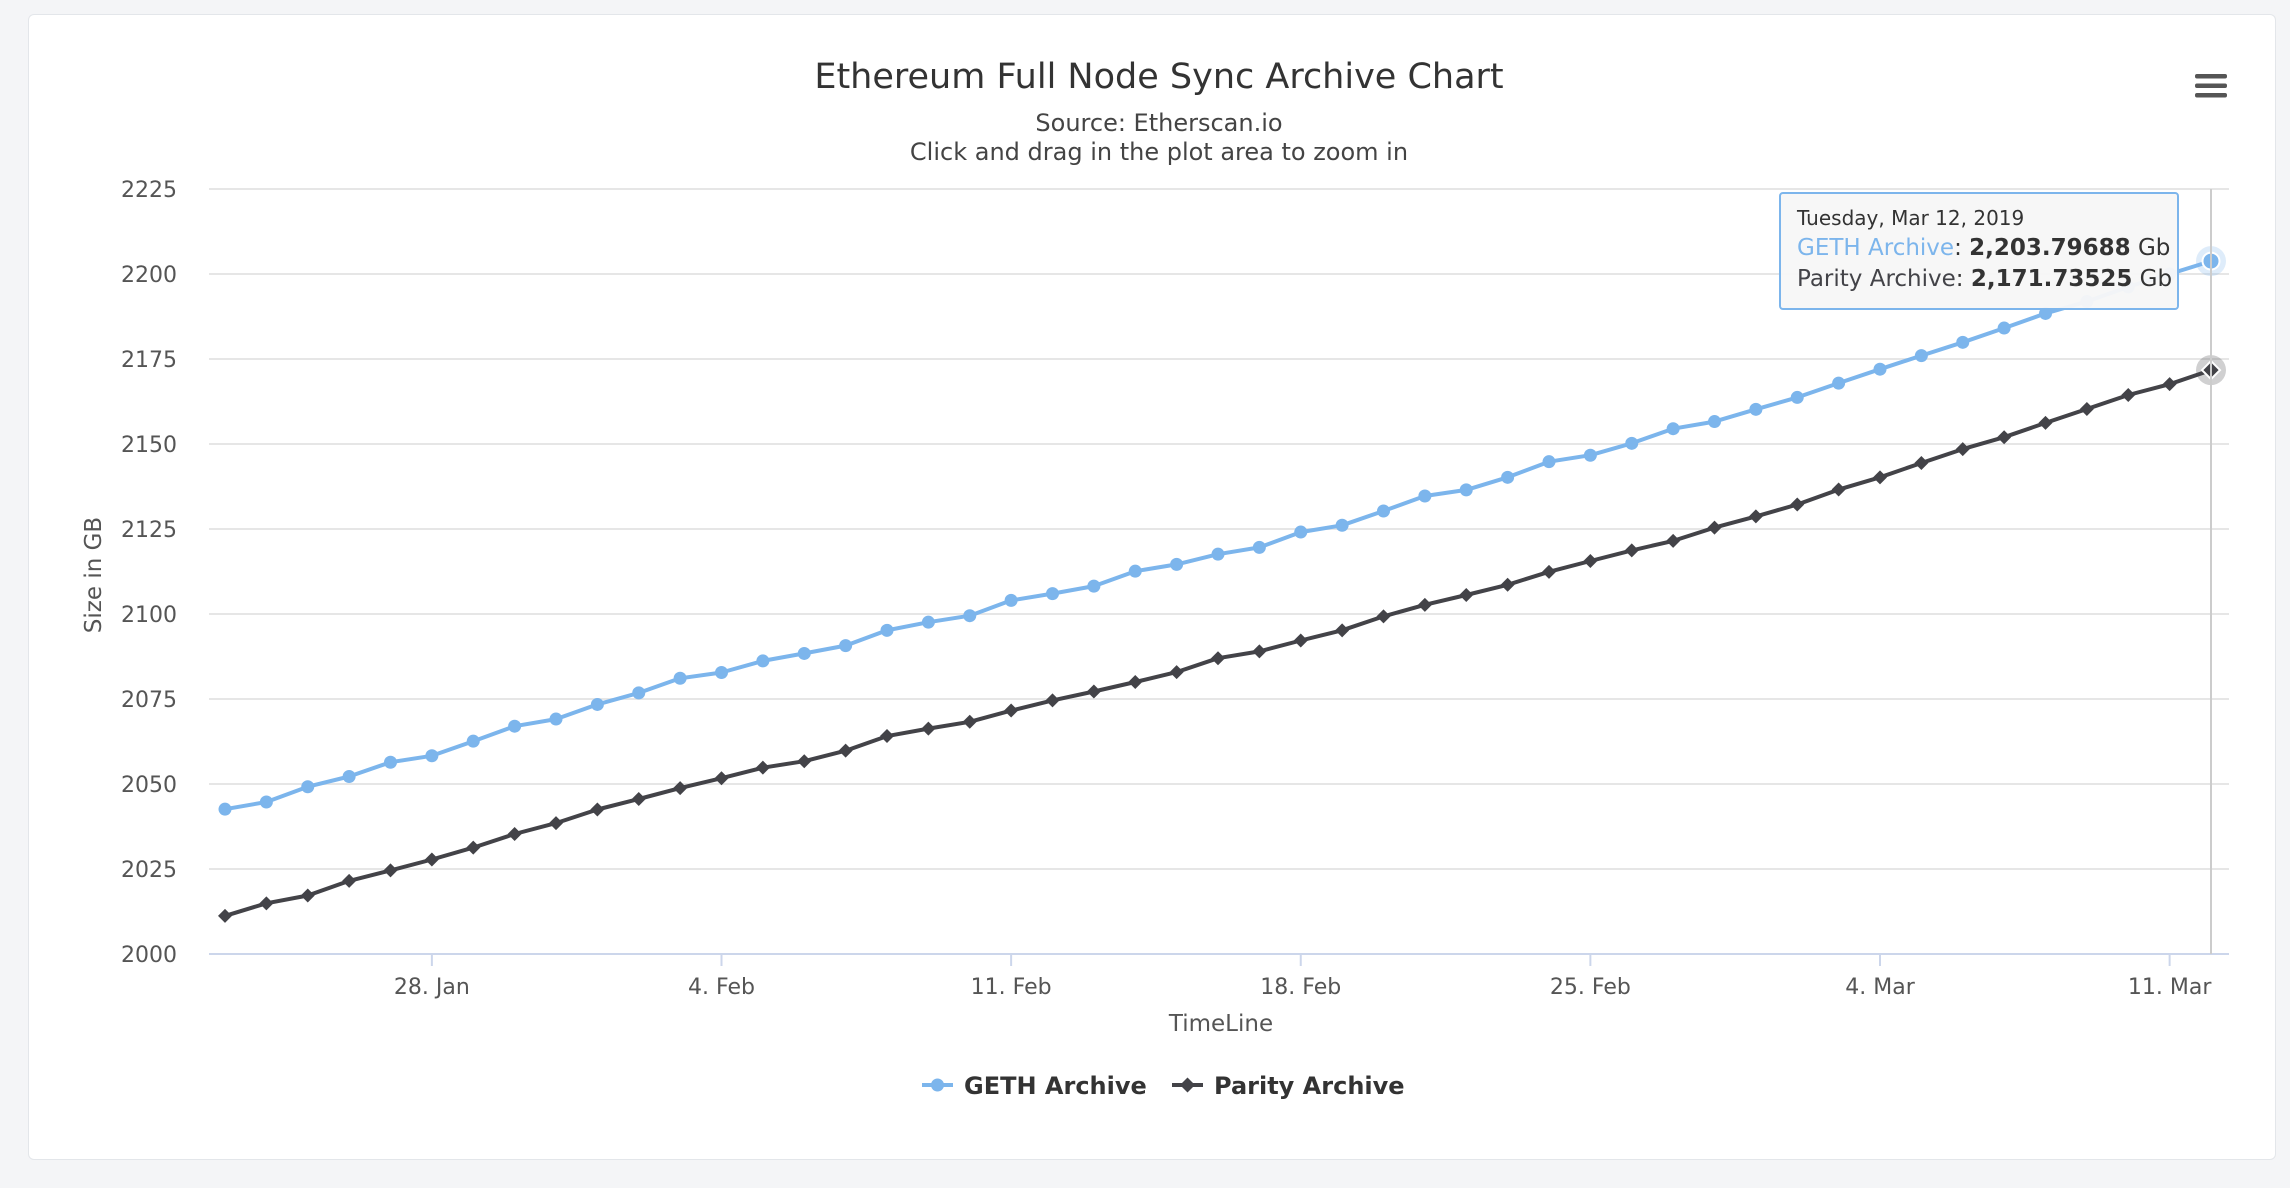  Describe the element at coordinates (1309, 1086) in the screenshot. I see `legend-label-parity: Parity Archive` at that location.